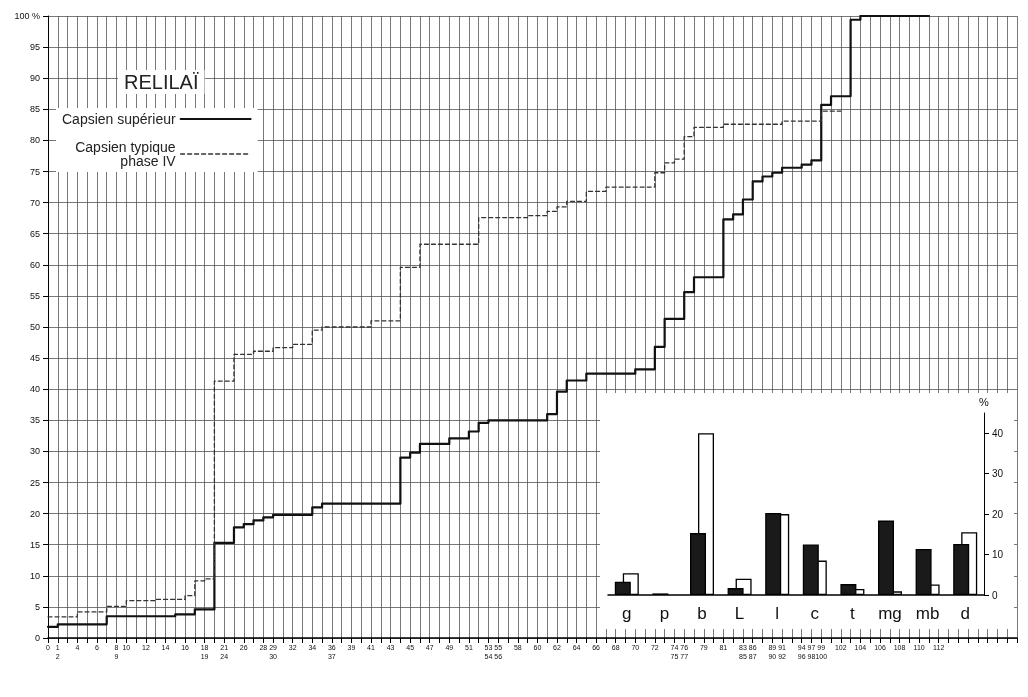  Describe the element at coordinates (34, 295) in the screenshot. I see `y-tick-label: 55` at that location.